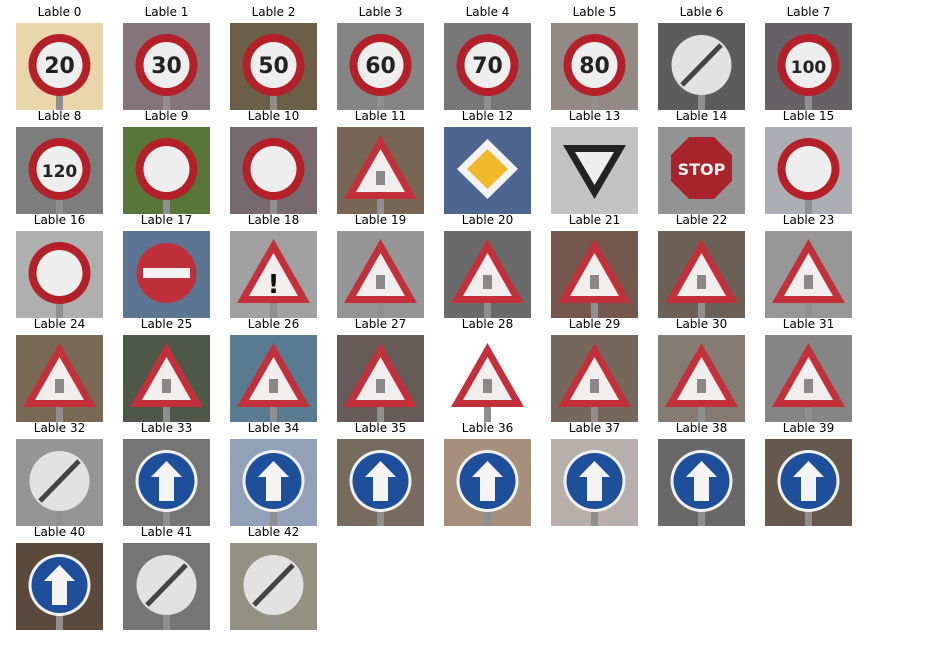 The image size is (935, 653). What do you see at coordinates (273, 220) in the screenshot?
I see `thumbnail-label: Lable 18` at bounding box center [273, 220].